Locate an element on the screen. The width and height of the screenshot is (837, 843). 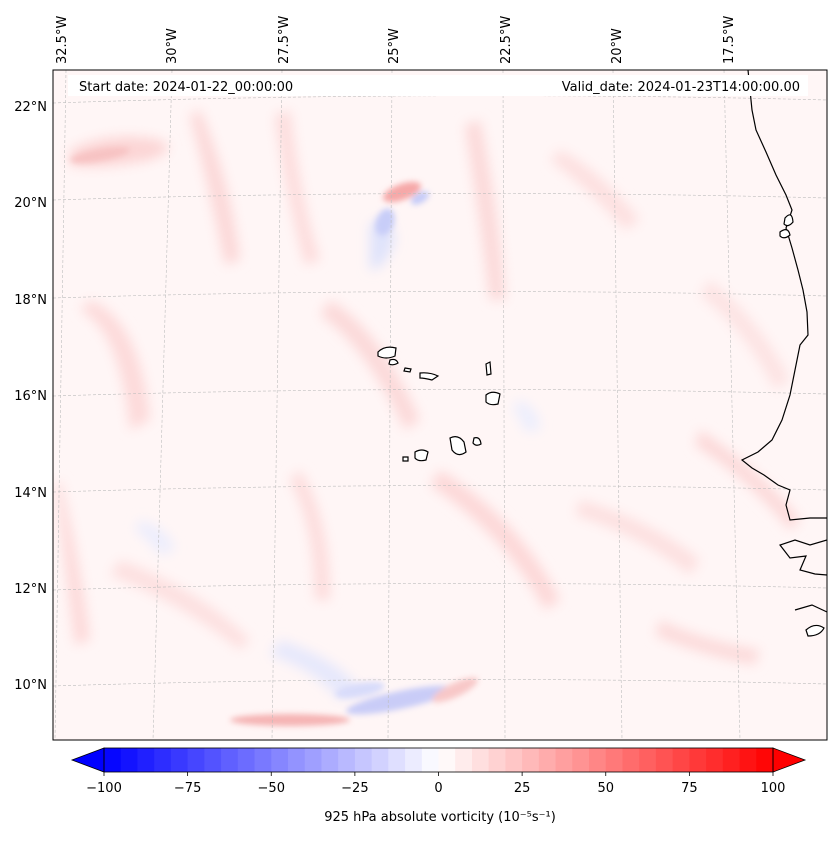
colorbar-low-extend is located at coordinates (87, 760).